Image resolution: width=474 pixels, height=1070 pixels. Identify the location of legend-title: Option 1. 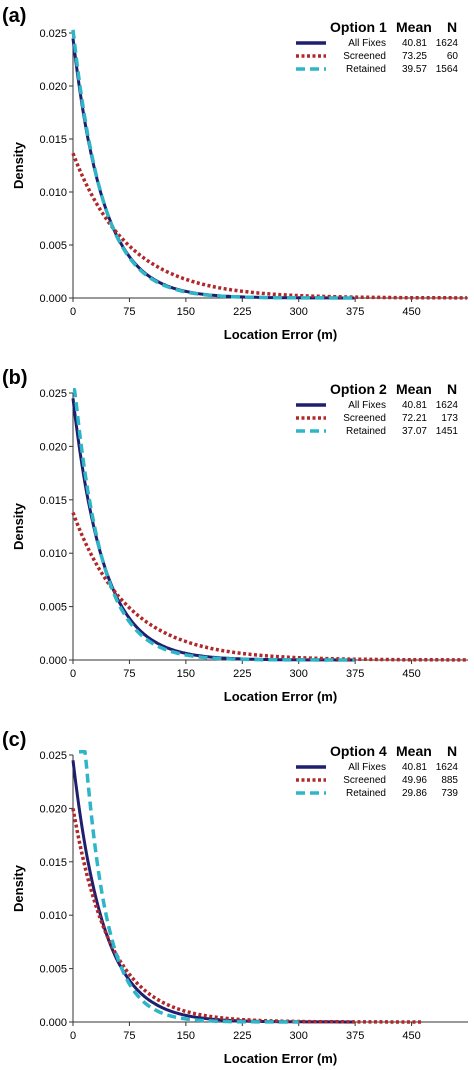
(358, 27).